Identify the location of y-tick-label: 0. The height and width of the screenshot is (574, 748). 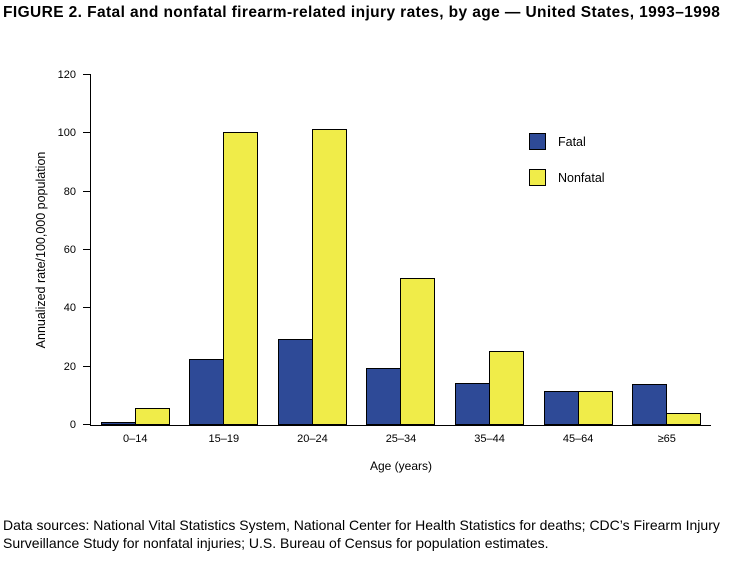
(72, 425).